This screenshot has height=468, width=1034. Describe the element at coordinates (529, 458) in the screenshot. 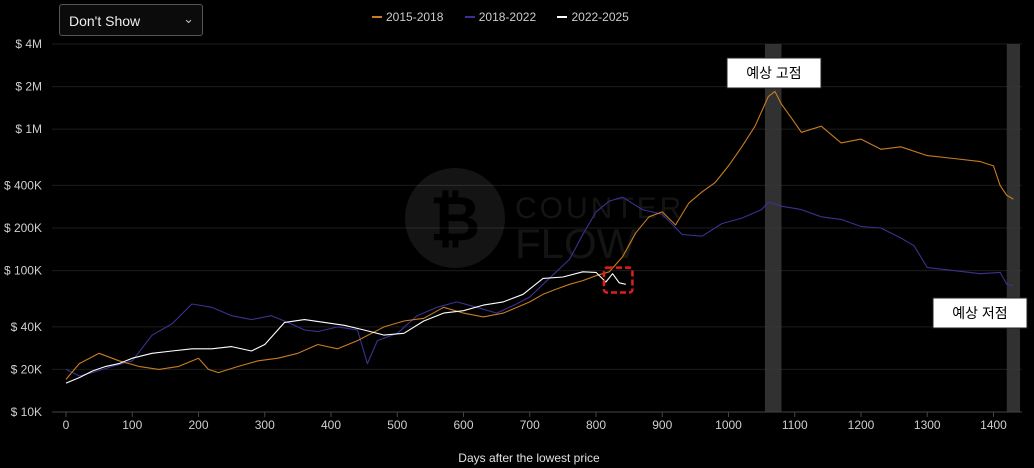

I see `x-axis-label: Days after the lowest price` at that location.